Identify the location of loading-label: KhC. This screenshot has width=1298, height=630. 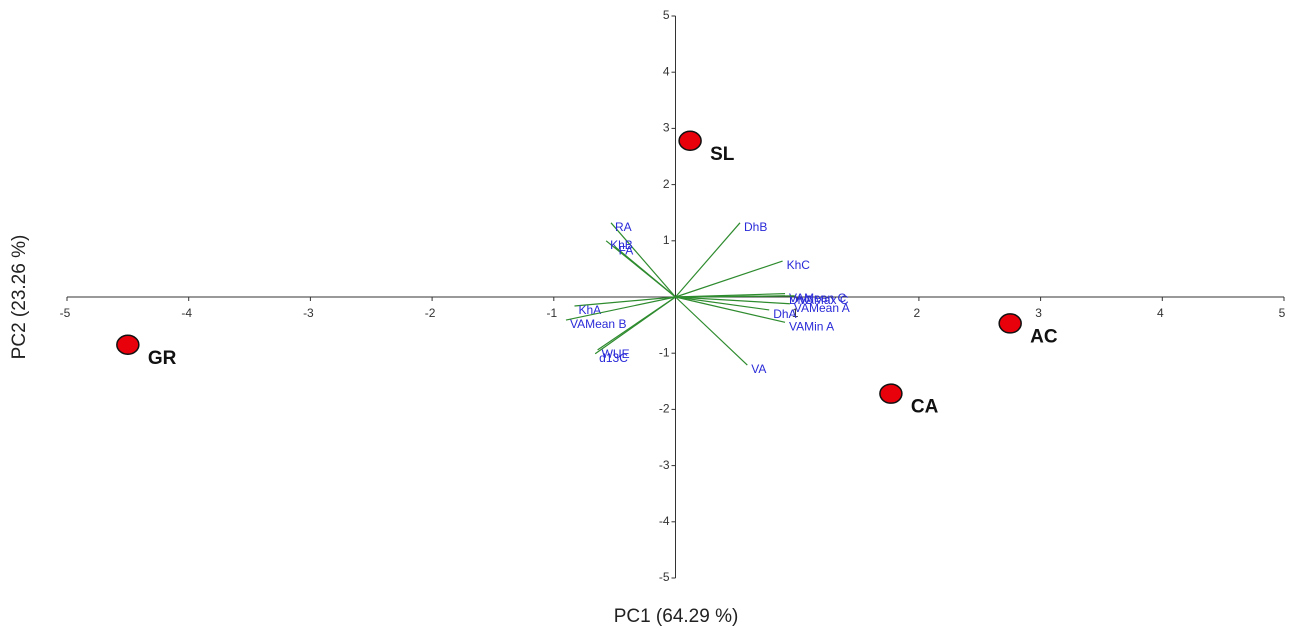
(799, 265).